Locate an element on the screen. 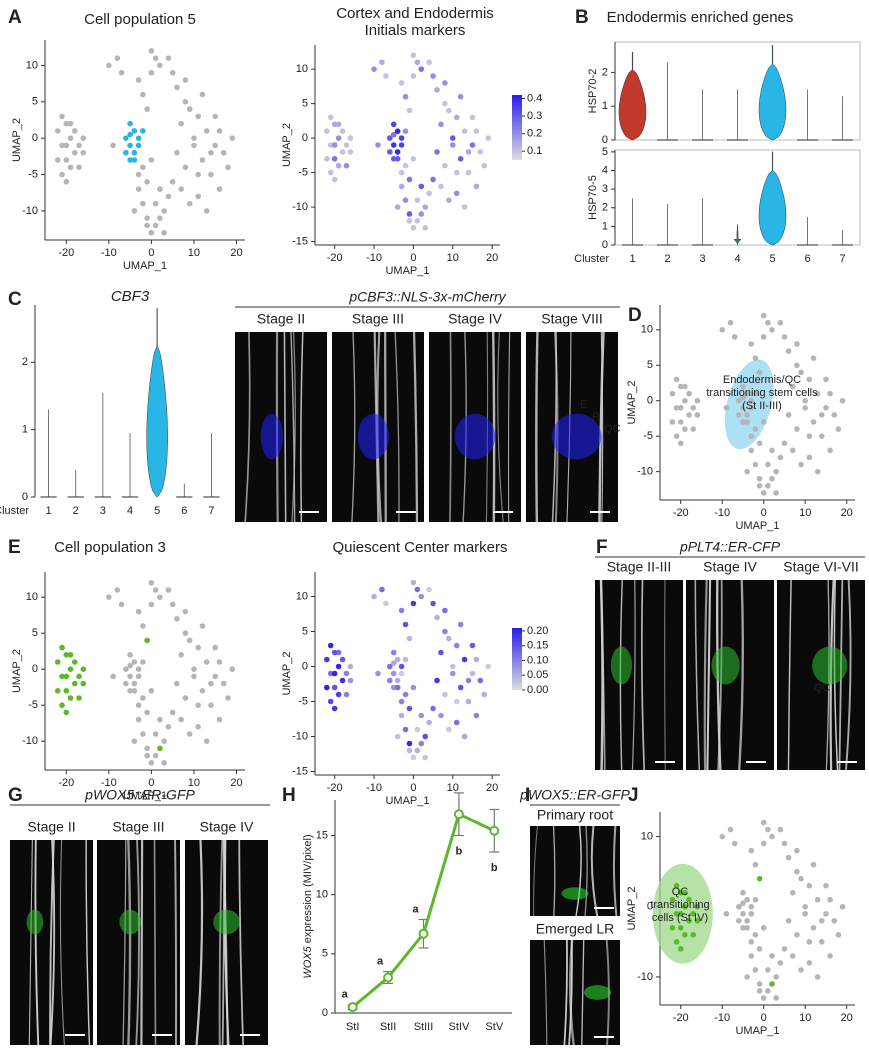  colorbar-label: 0.00 is located at coordinates (537, 690).